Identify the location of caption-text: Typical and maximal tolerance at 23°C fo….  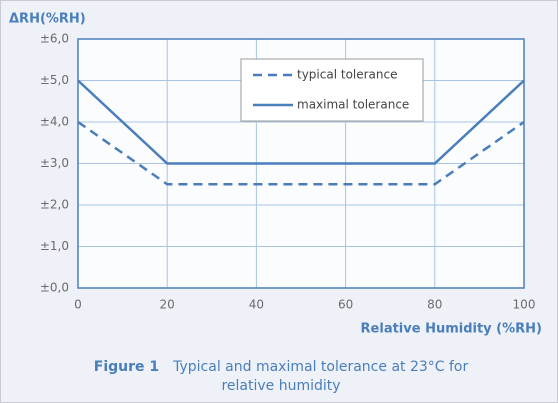
(321, 376).